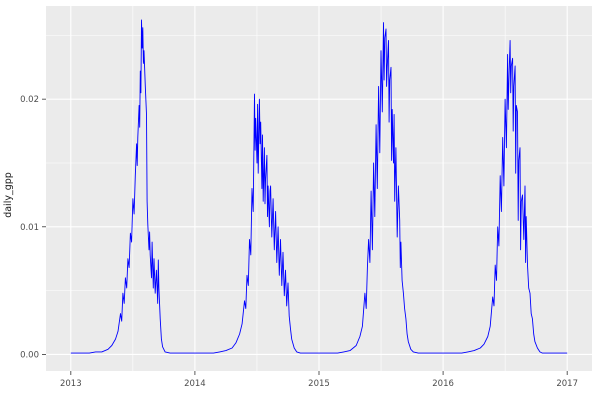 The image size is (600, 400). What do you see at coordinates (29, 228) in the screenshot?
I see `y-tick-label: 0.01` at bounding box center [29, 228].